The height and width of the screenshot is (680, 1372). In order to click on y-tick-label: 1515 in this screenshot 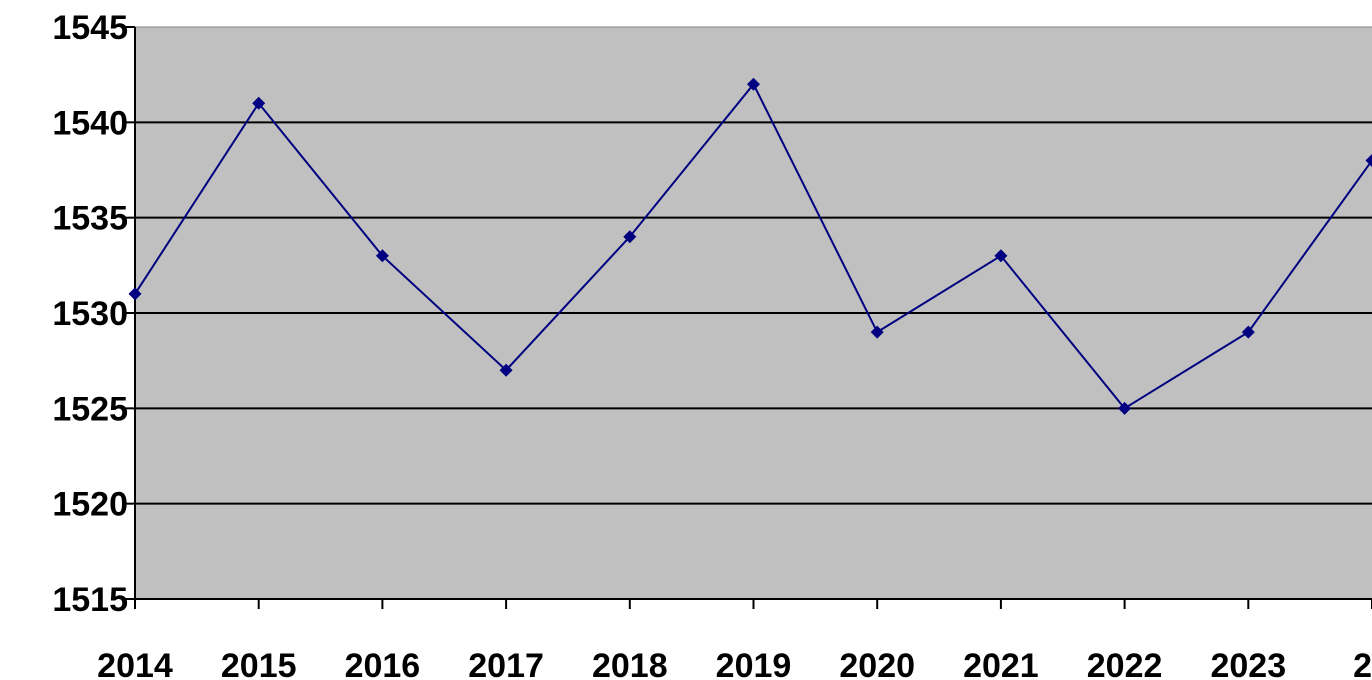, I will do `click(90, 600)`.